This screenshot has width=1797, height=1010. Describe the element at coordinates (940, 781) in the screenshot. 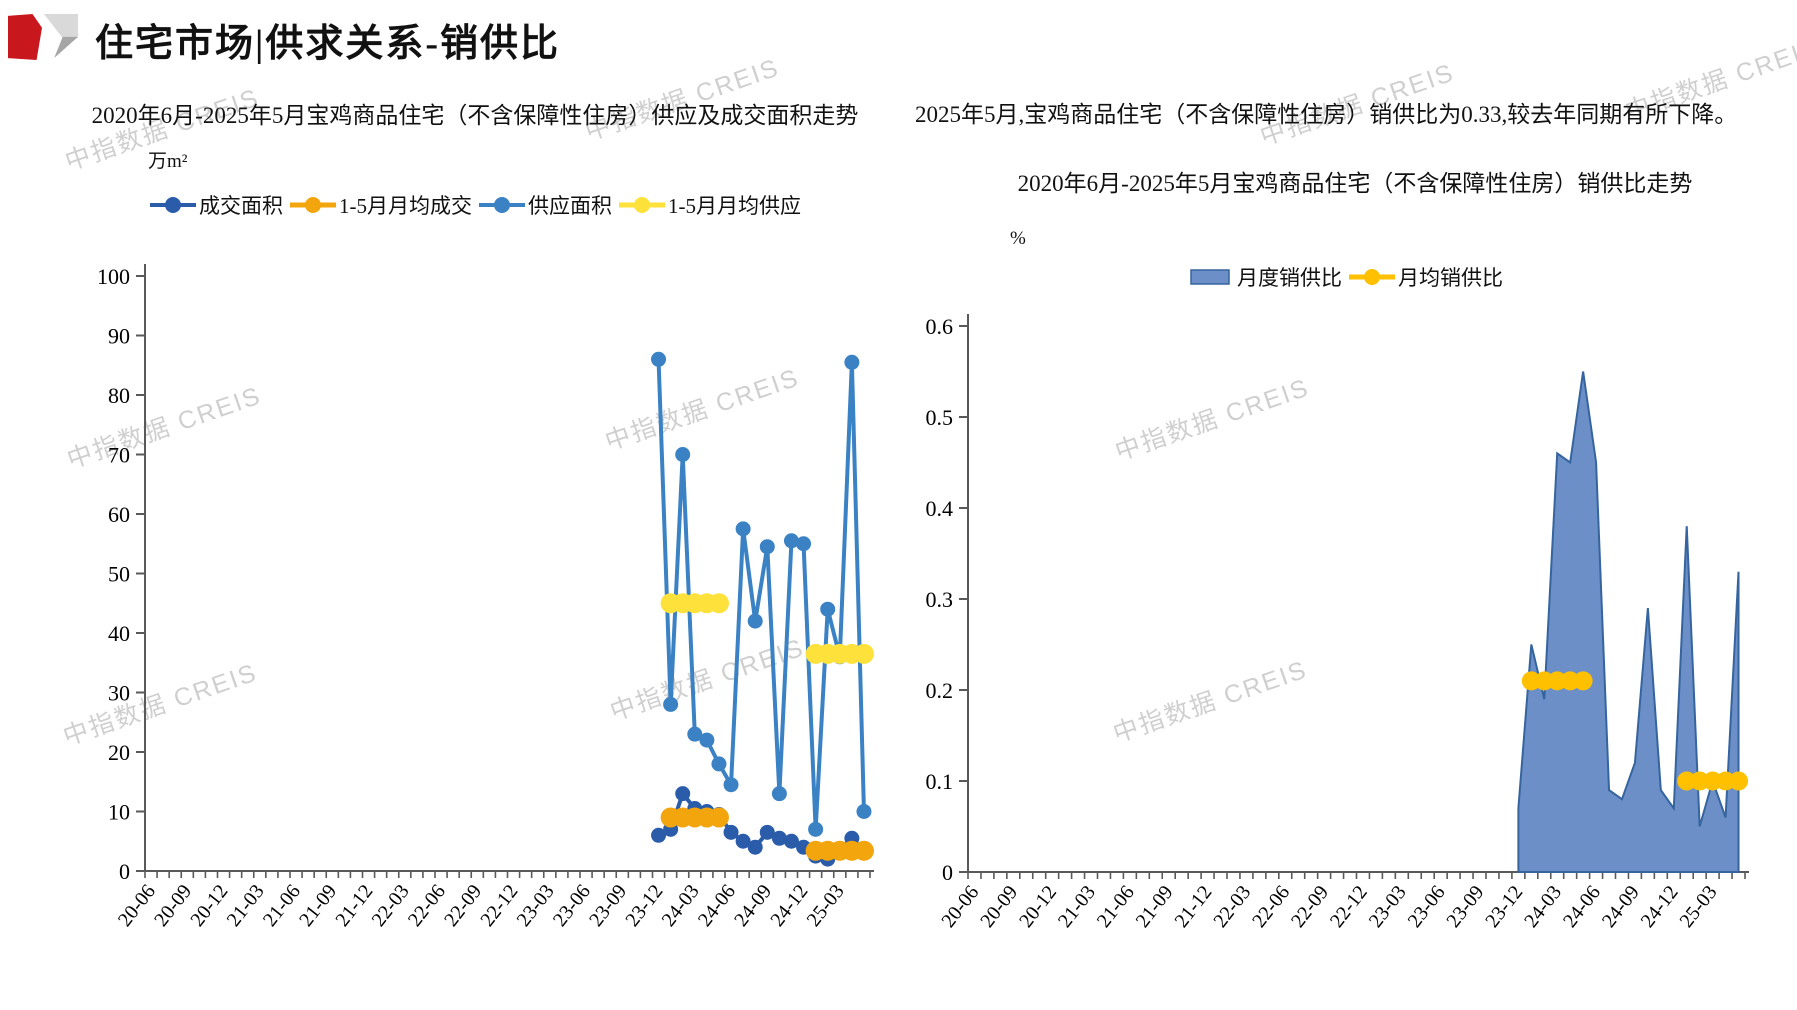

I see `y-tick-label: 0.1` at that location.